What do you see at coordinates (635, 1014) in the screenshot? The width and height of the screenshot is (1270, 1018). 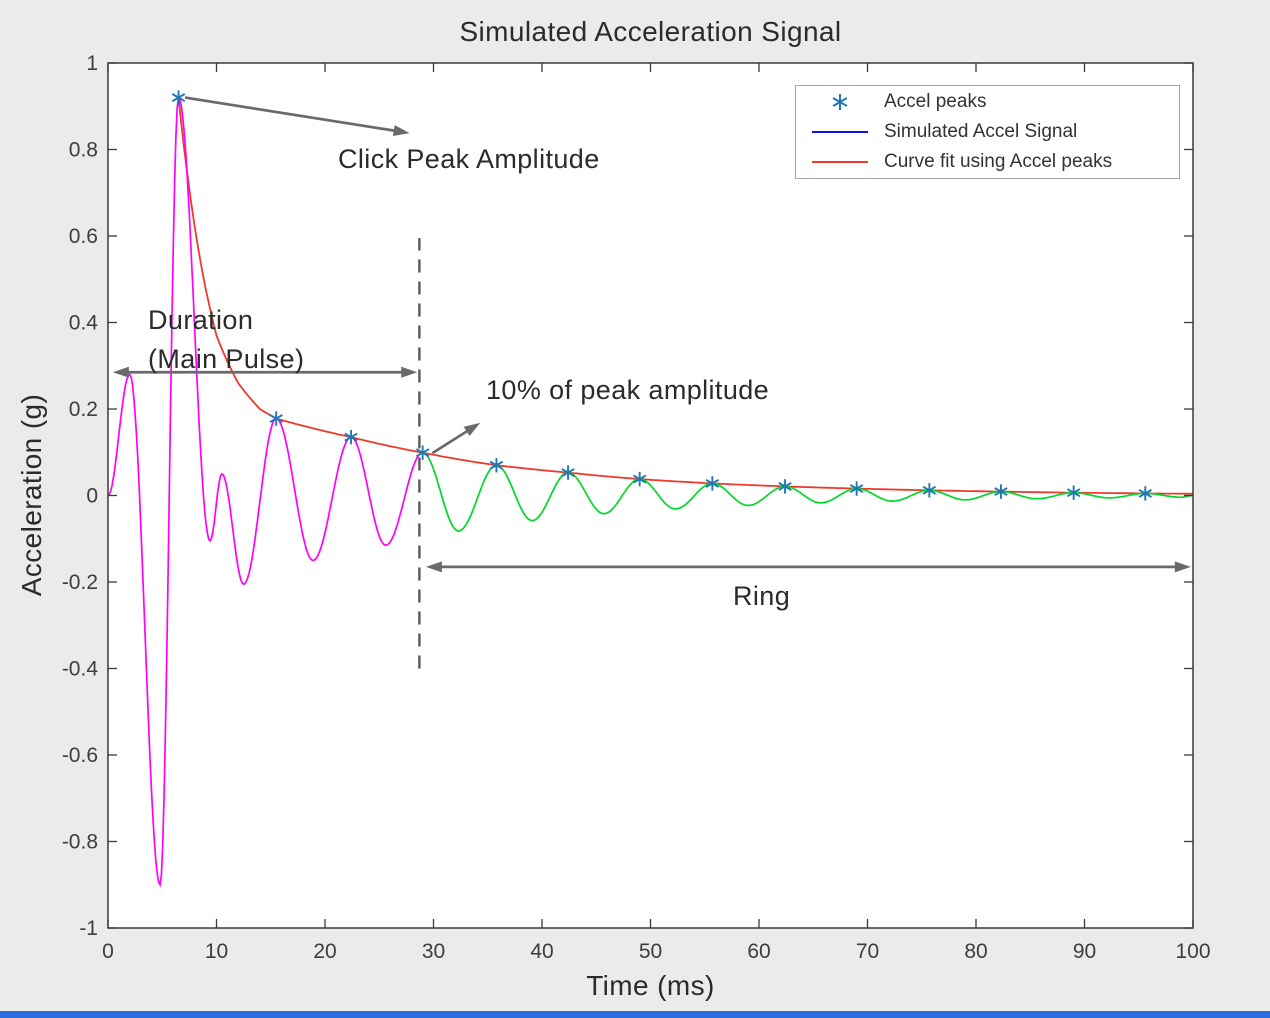 I see `bottom-accent-bar` at bounding box center [635, 1014].